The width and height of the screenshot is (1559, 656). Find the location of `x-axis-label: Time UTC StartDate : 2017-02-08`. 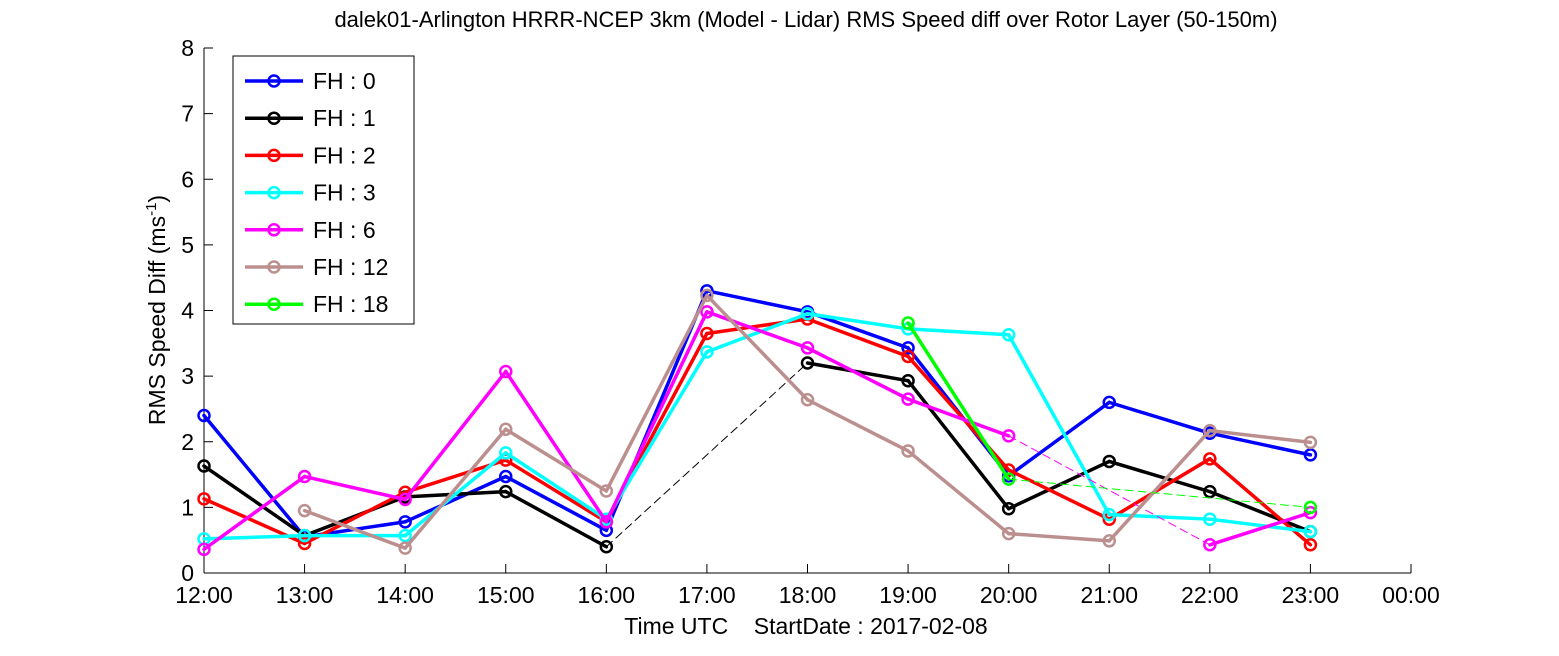

x-axis-label: Time UTC StartDate : 2017-02-08 is located at coordinates (805, 626).